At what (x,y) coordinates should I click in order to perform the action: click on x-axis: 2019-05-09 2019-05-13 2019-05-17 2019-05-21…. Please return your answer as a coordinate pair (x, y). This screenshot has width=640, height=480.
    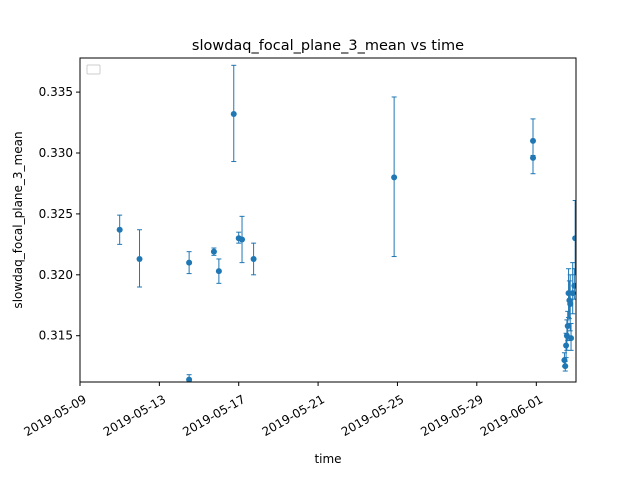
    Looking at the image, I should click on (283, 410).